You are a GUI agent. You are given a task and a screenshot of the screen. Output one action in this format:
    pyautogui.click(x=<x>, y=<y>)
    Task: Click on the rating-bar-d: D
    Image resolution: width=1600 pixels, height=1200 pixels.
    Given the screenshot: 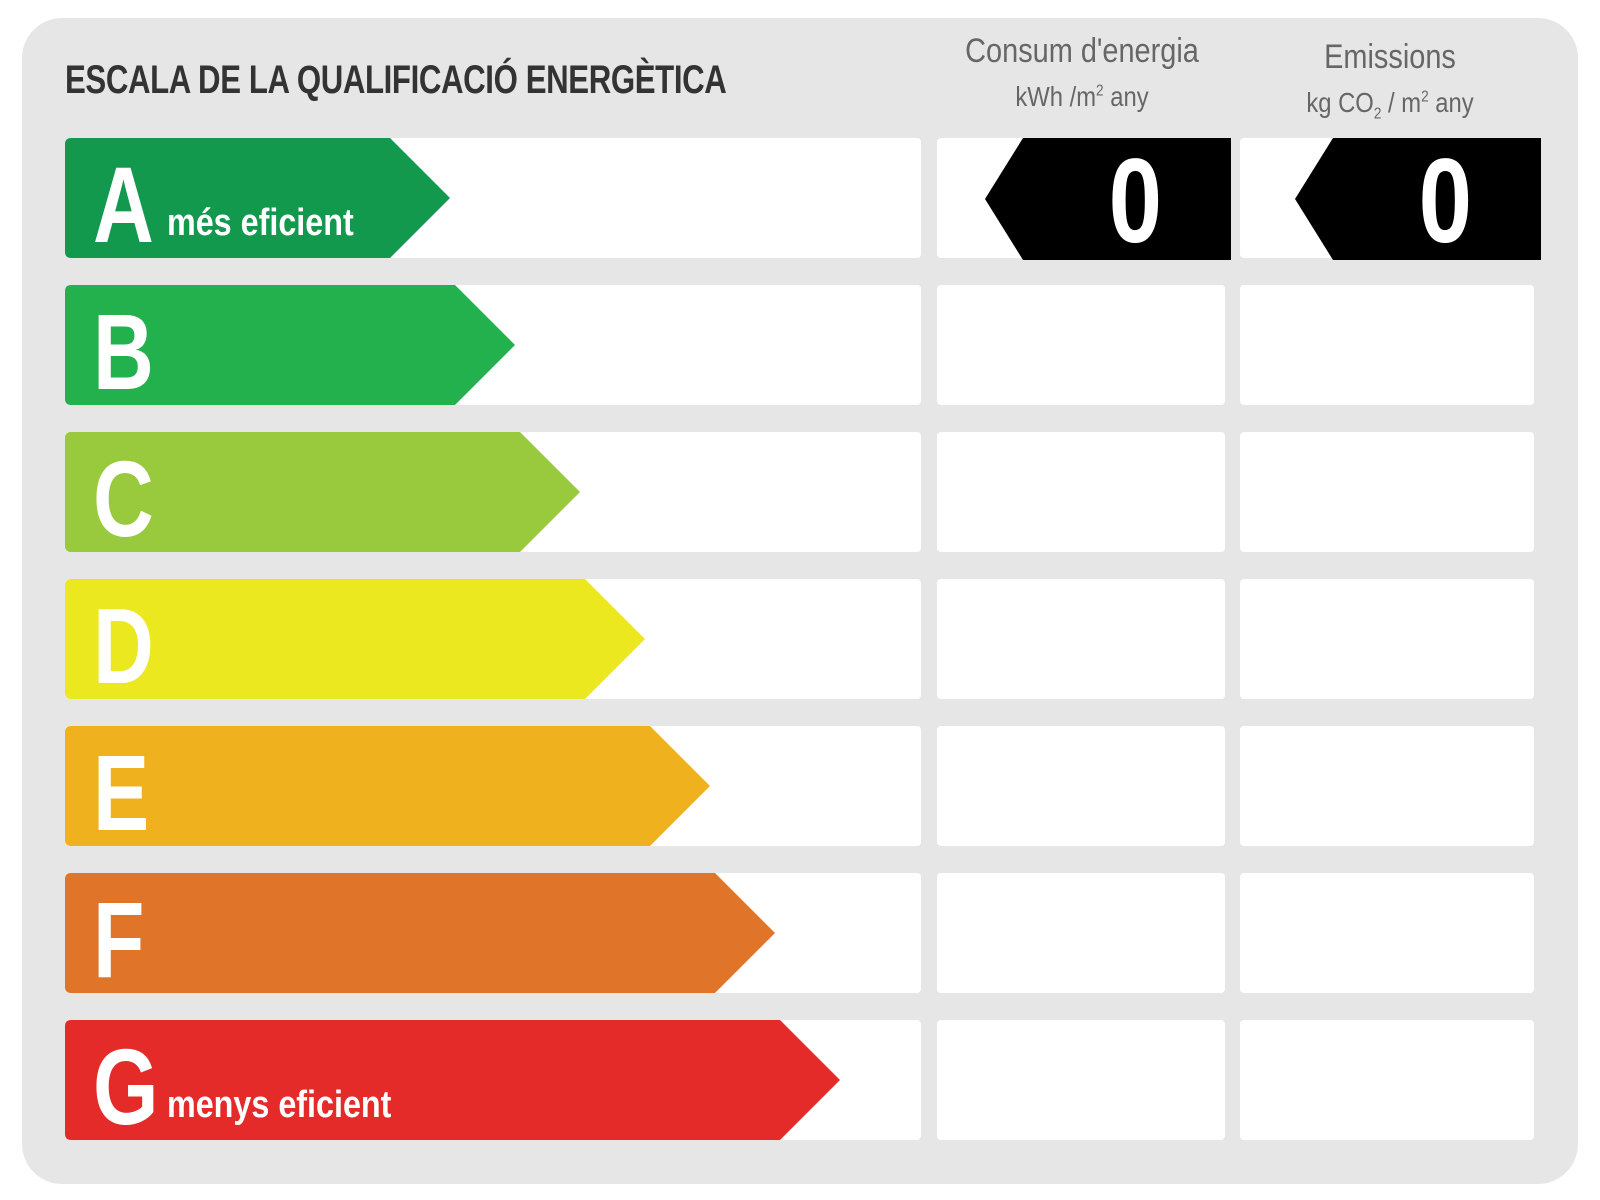 What is the action you would take?
    pyautogui.click(x=355, y=642)
    